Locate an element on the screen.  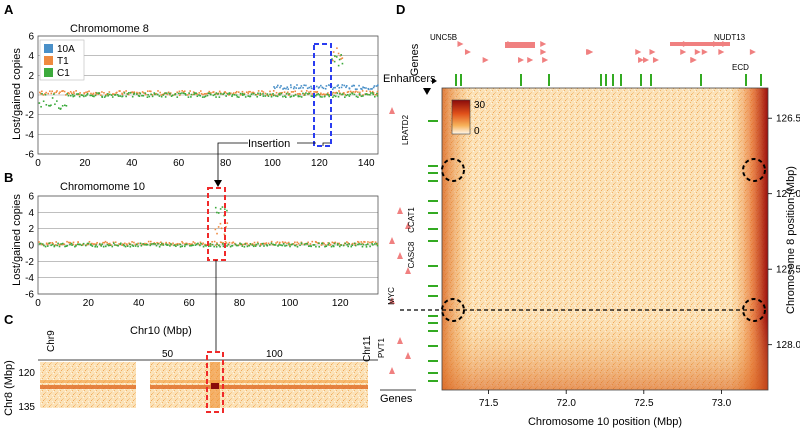
panel-b-yticks: 6 4 2 0 -2 -4 -6 is located at coordinates (29, 246).